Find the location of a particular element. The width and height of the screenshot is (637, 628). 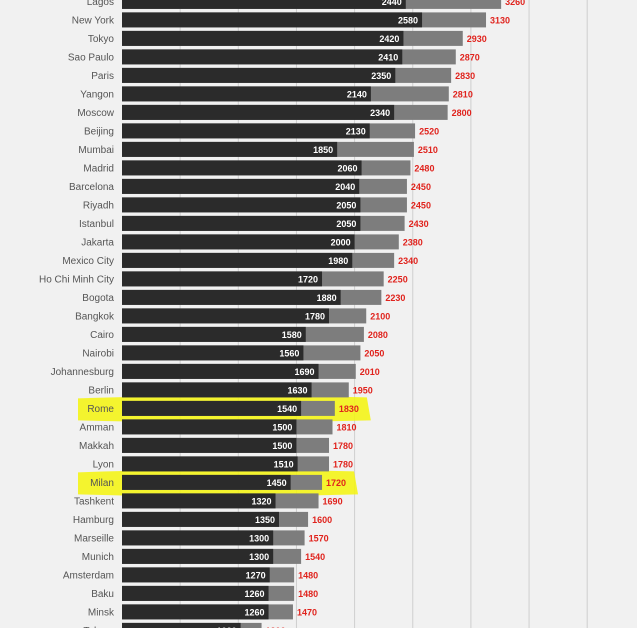

bar-inner-munich is located at coordinates (198, 556).